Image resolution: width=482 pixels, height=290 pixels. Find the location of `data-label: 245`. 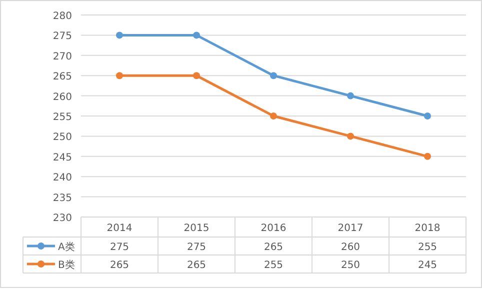

data-label: 245 is located at coordinates (428, 265).